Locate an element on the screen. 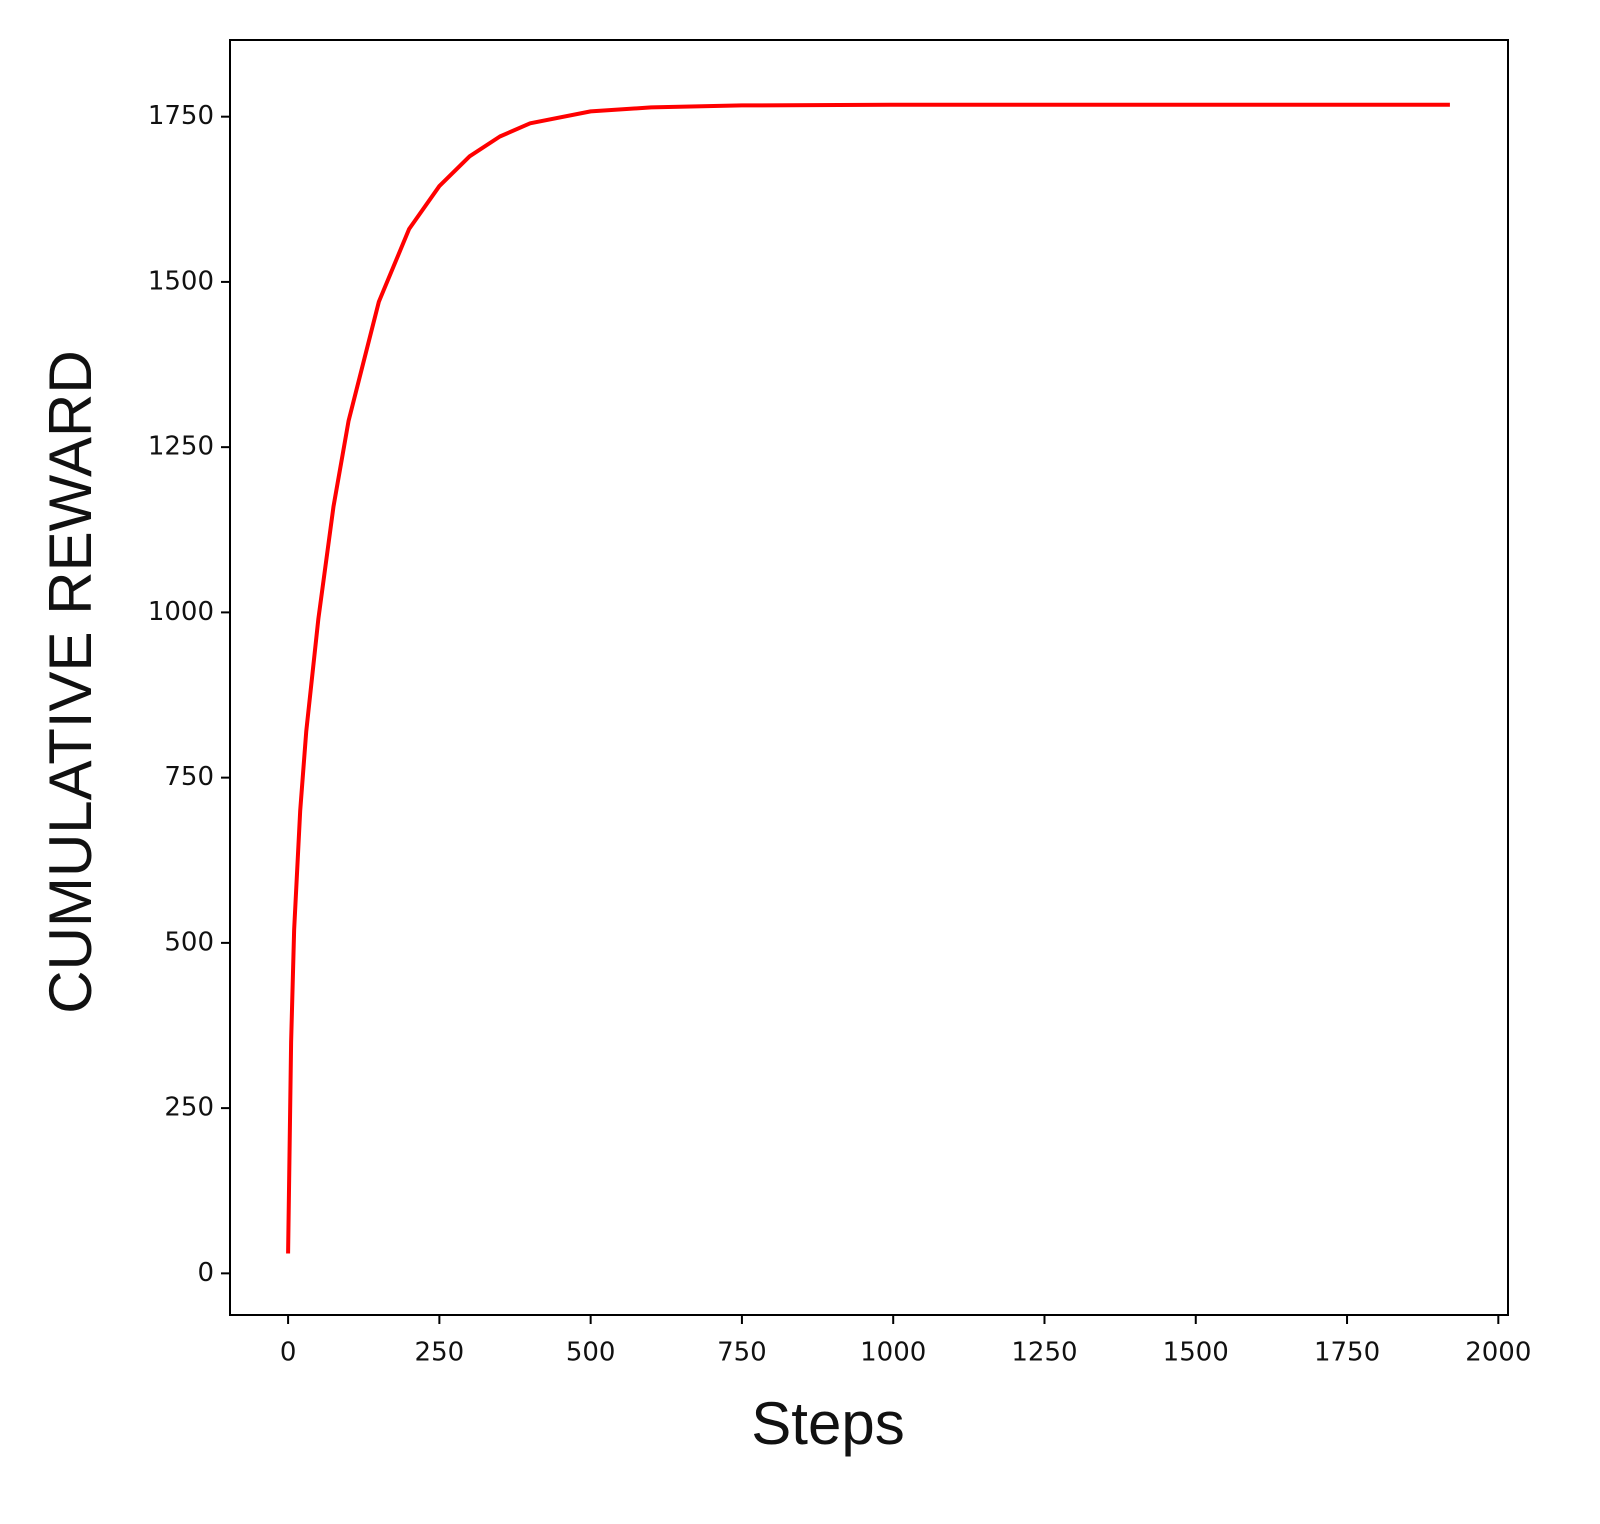 The width and height of the screenshot is (1600, 1524). x-axis-label: Steps is located at coordinates (827, 1423).